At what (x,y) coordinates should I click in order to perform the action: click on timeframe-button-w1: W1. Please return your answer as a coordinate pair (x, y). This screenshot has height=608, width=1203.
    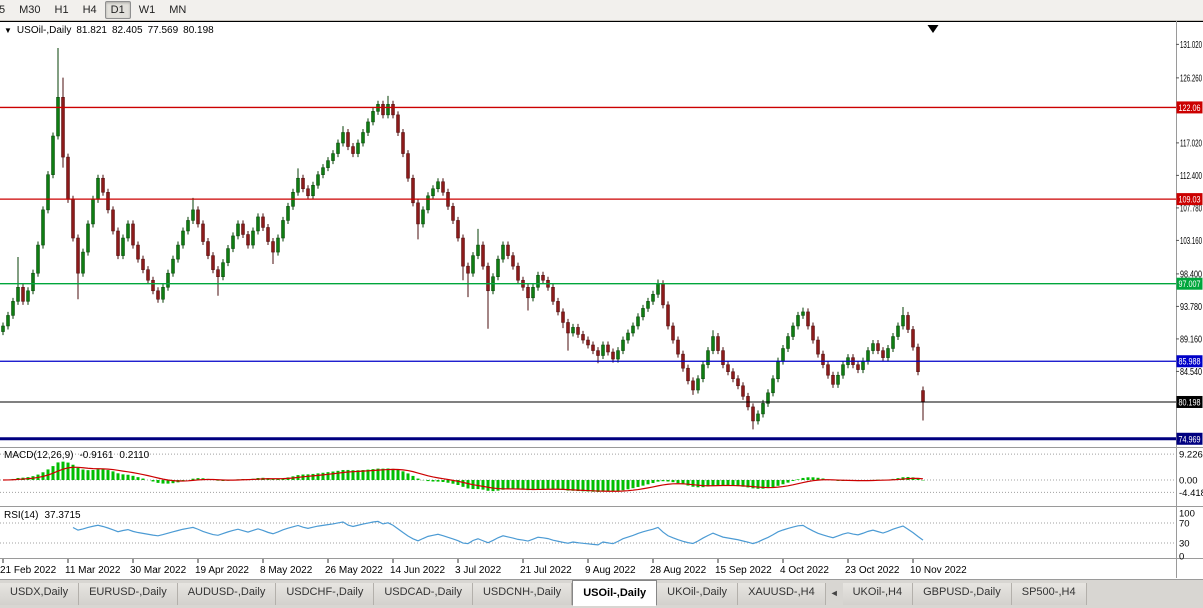
    Looking at the image, I should click on (147, 10).